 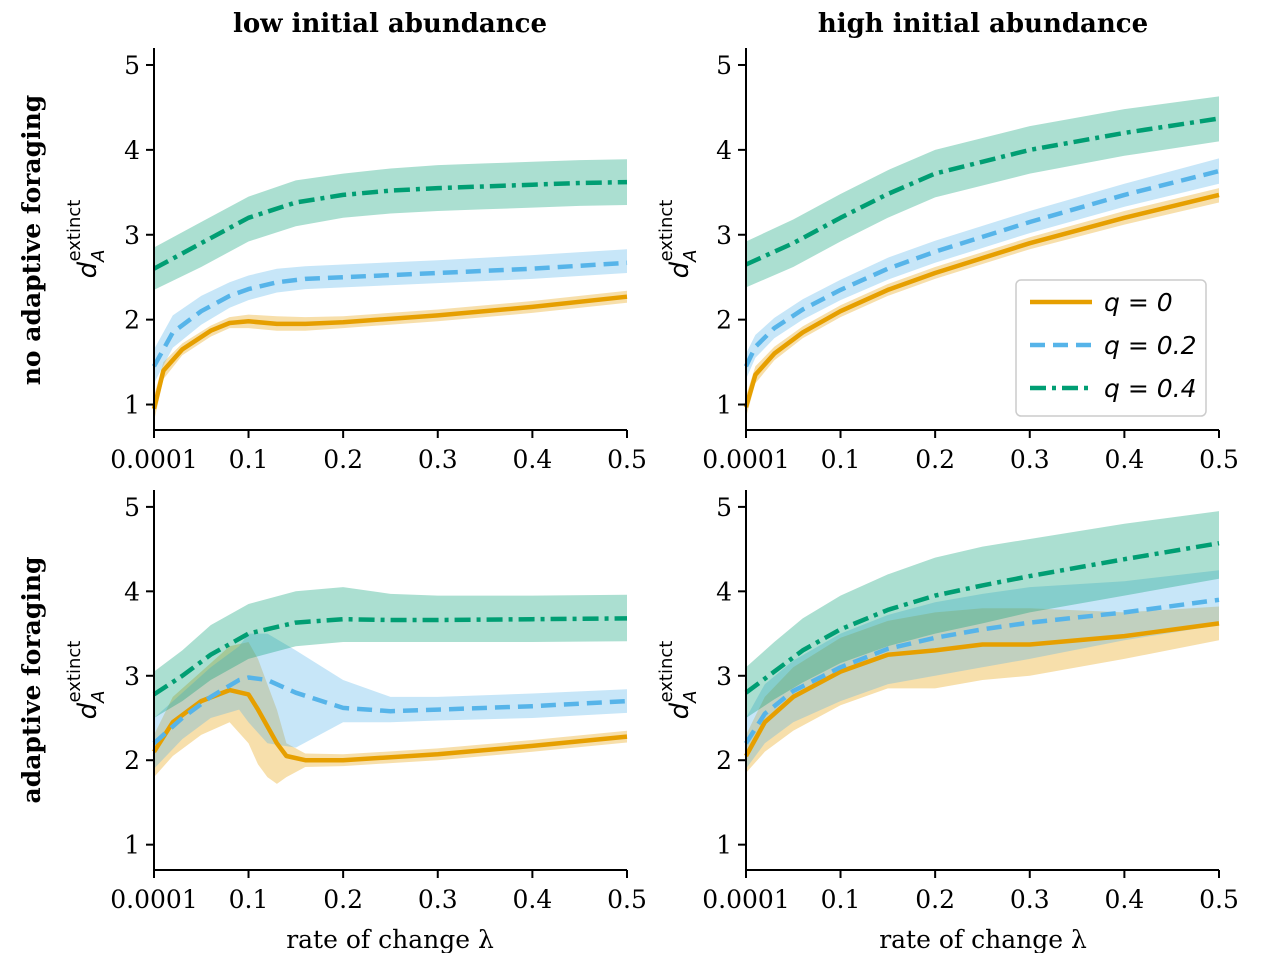 I want to click on xlabel-right: rate of change λ, so click(x=983, y=939).